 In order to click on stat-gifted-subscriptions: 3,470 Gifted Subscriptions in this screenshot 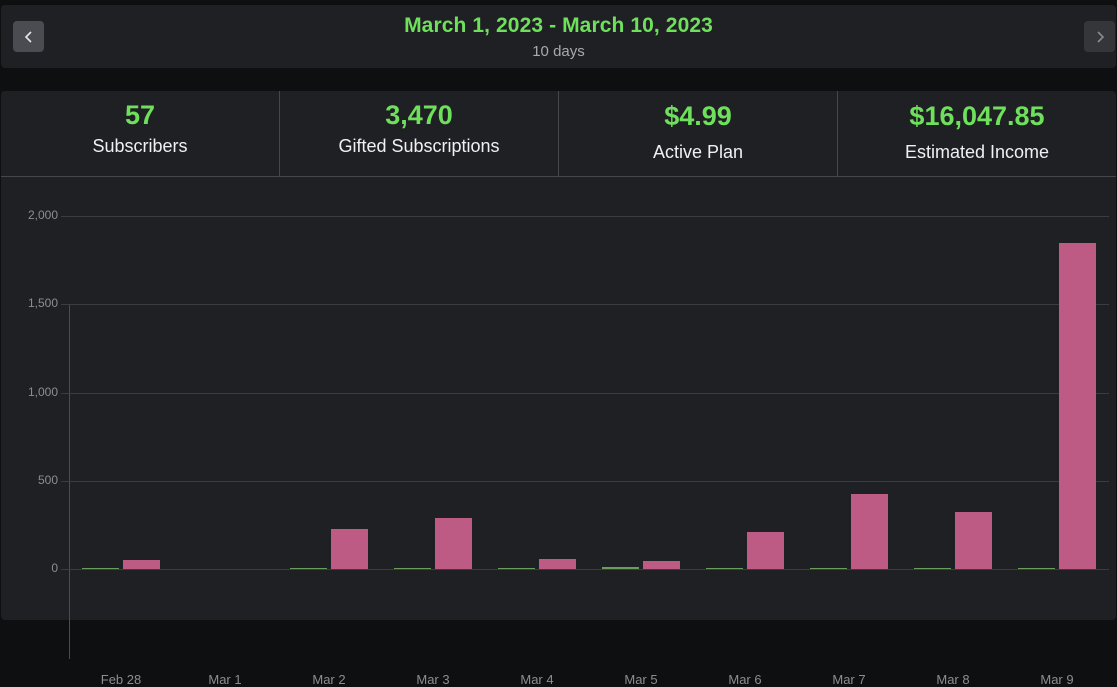, I will do `click(419, 133)`.